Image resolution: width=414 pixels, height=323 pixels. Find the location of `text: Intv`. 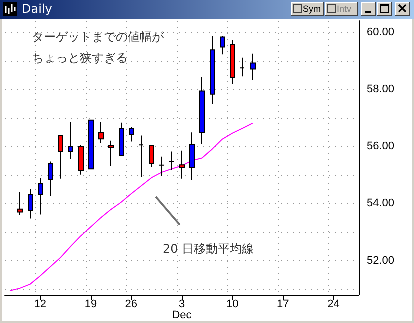

text: Intv is located at coordinates (341, 9).